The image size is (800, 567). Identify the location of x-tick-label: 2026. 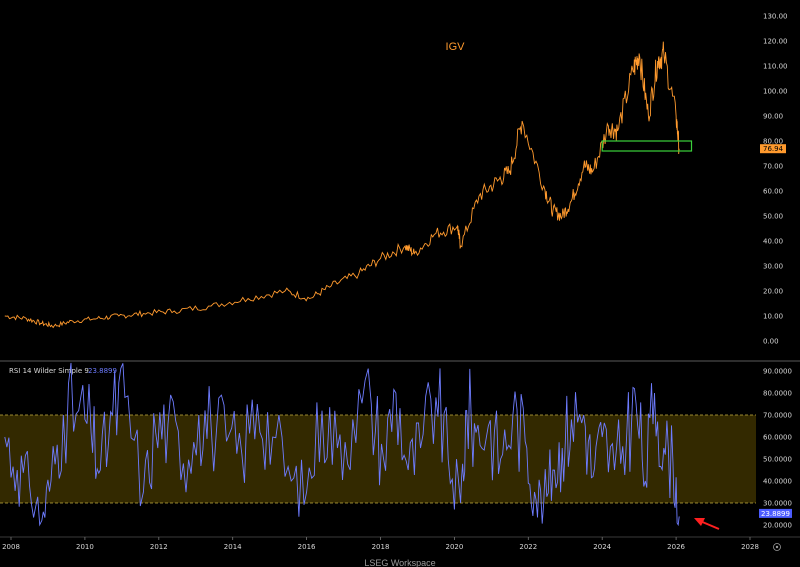
(676, 547).